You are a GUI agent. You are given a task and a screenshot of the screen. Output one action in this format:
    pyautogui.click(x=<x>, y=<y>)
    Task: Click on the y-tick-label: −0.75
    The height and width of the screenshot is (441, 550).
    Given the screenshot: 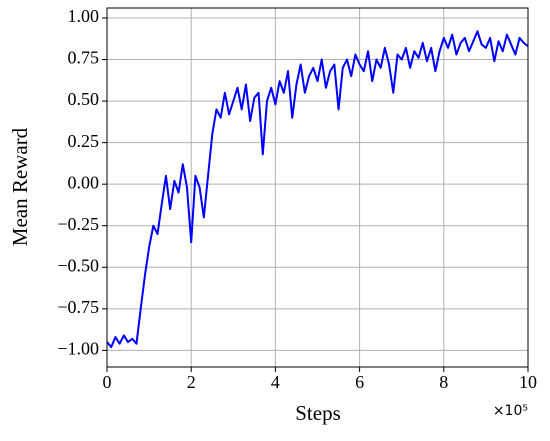 What is the action you would take?
    pyautogui.click(x=78, y=307)
    